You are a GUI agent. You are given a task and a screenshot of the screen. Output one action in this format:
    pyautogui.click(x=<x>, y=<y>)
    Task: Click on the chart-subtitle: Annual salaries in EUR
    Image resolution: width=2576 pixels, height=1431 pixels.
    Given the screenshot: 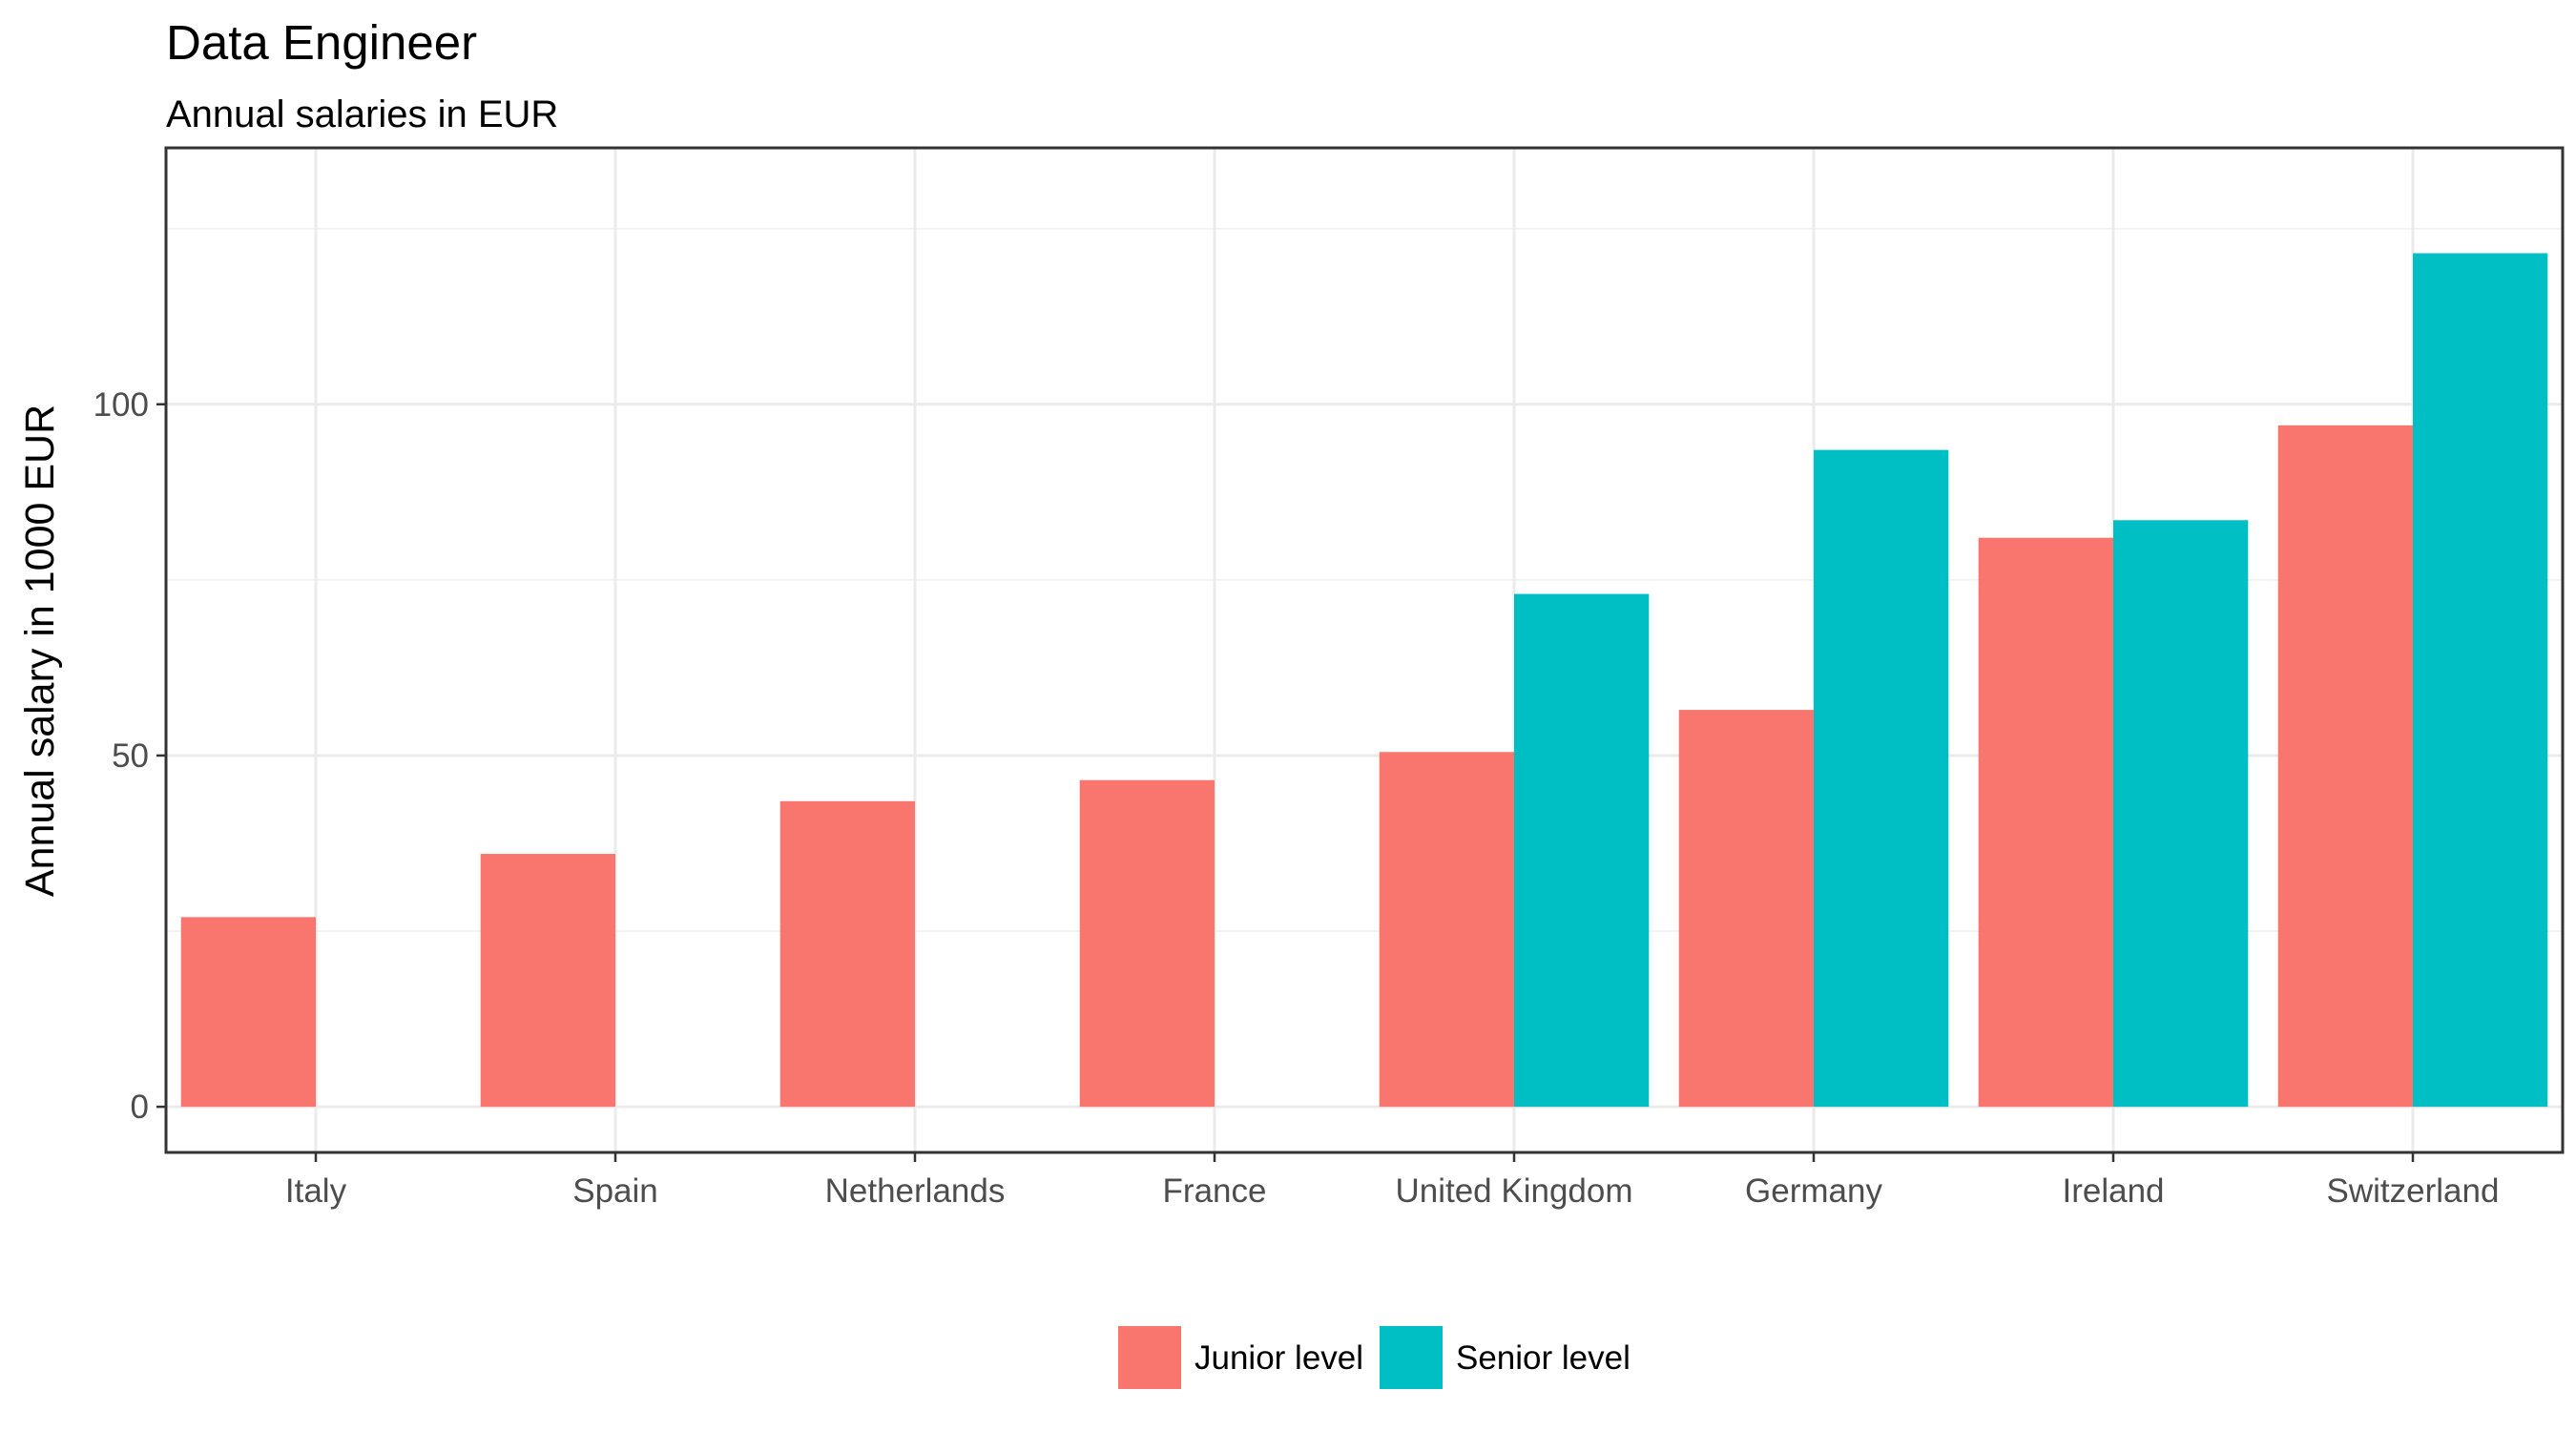 What is the action you would take?
    pyautogui.click(x=362, y=114)
    